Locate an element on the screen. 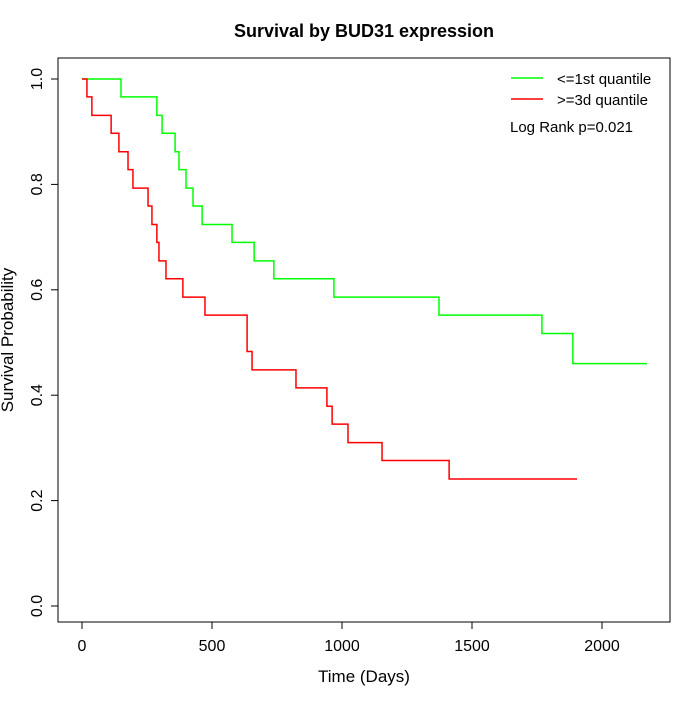 Image resolution: width=700 pixels, height=705 pixels. legend-label-low: <=1st quantile is located at coordinates (604, 79).